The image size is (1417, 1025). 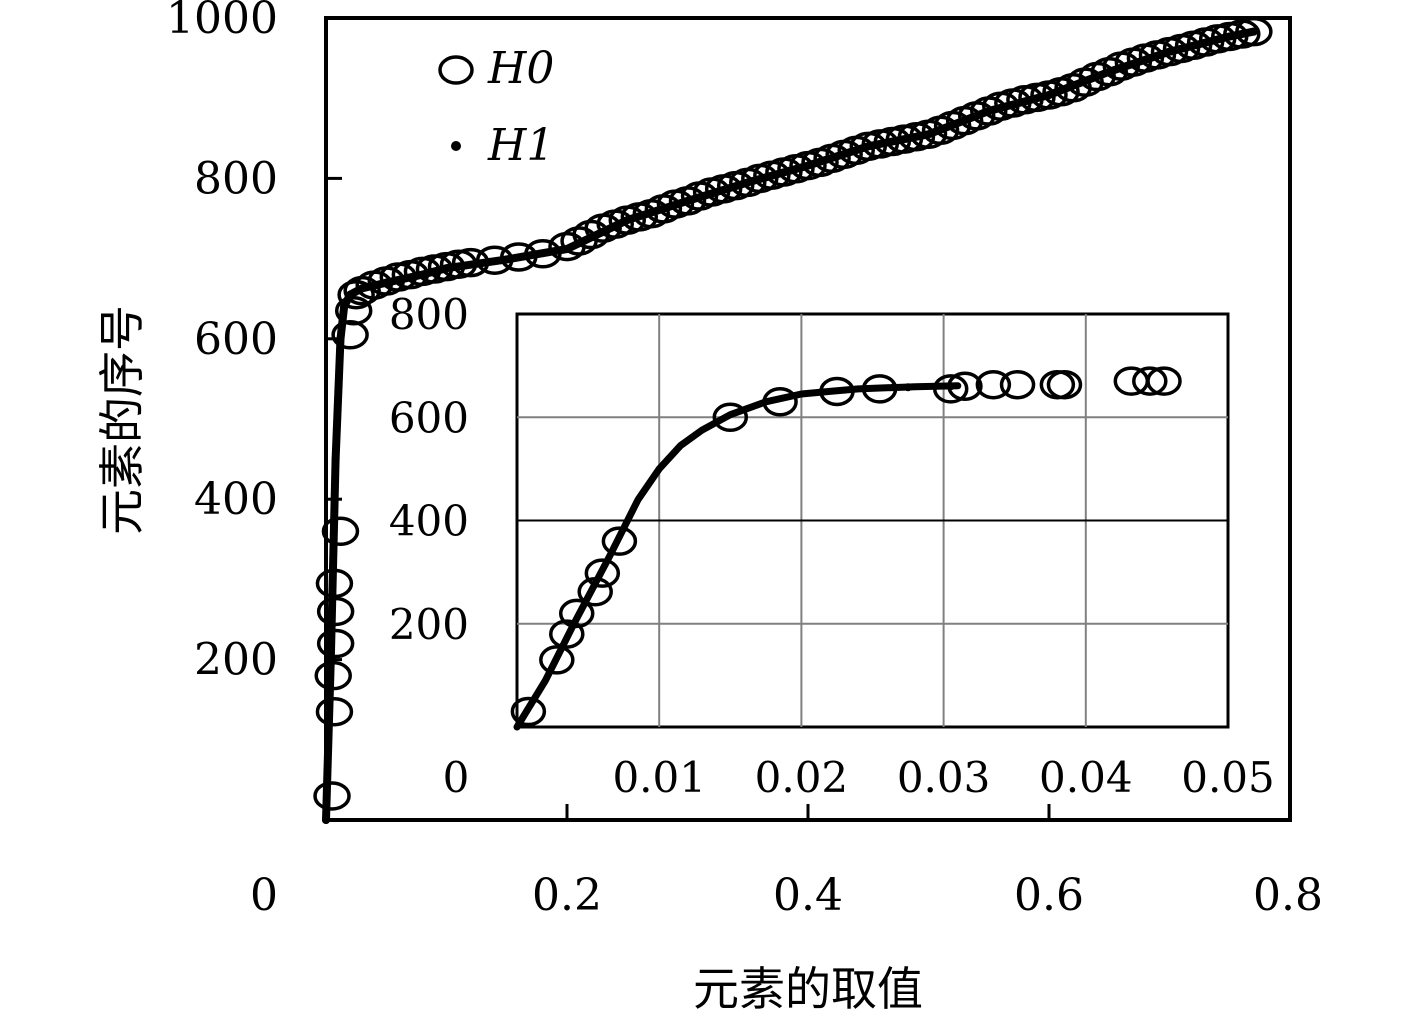 What do you see at coordinates (429, 624) in the screenshot?
I see `inset-y-tick-label: 200` at bounding box center [429, 624].